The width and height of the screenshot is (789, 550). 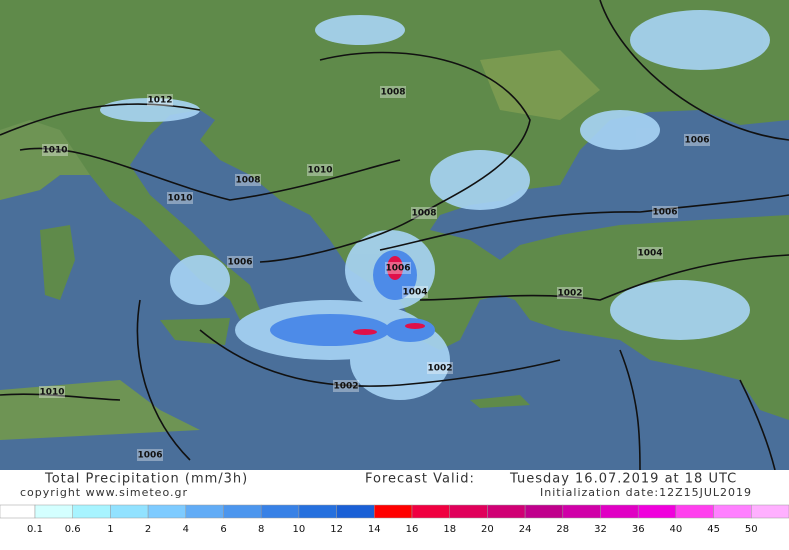 What do you see at coordinates (45, 160) in the screenshot?
I see `land-alps` at bounding box center [45, 160].